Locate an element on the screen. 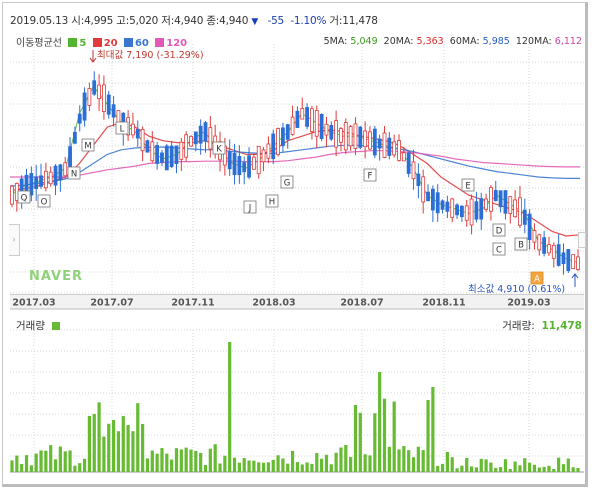  x-tick-label: 2017.11 is located at coordinates (192, 303).